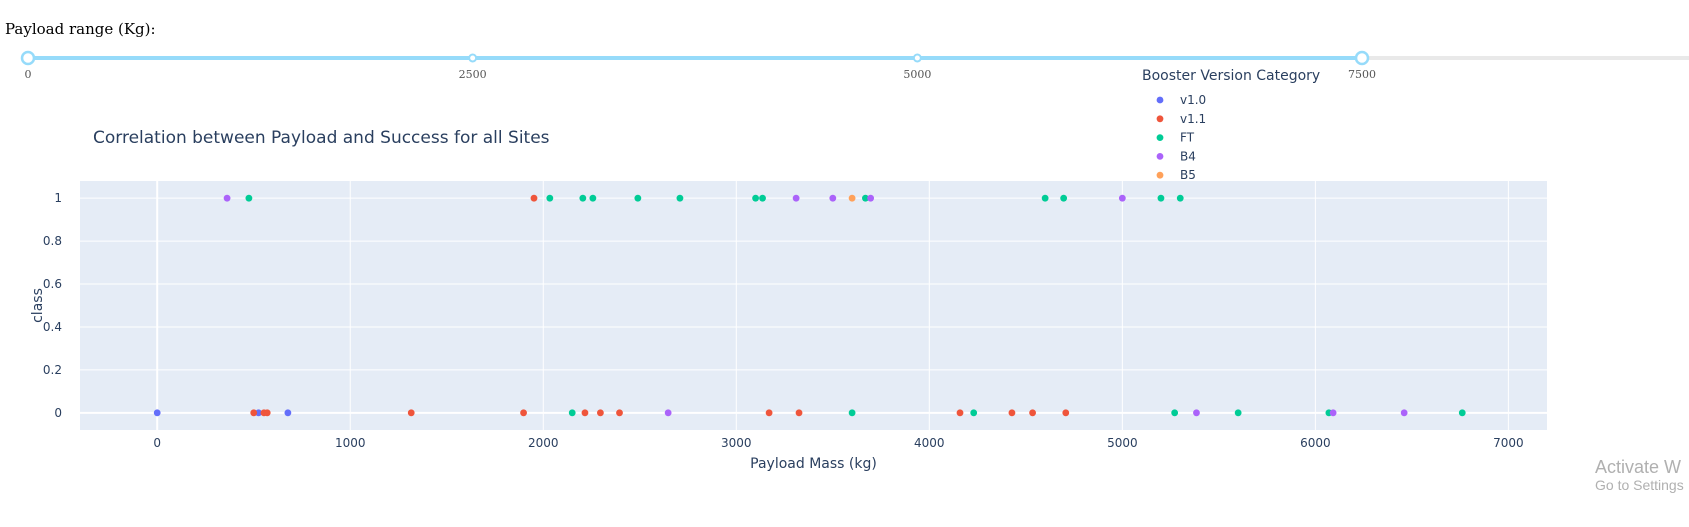 This screenshot has width=1689, height=527. I want to click on legend-label: FT, so click(1187, 138).